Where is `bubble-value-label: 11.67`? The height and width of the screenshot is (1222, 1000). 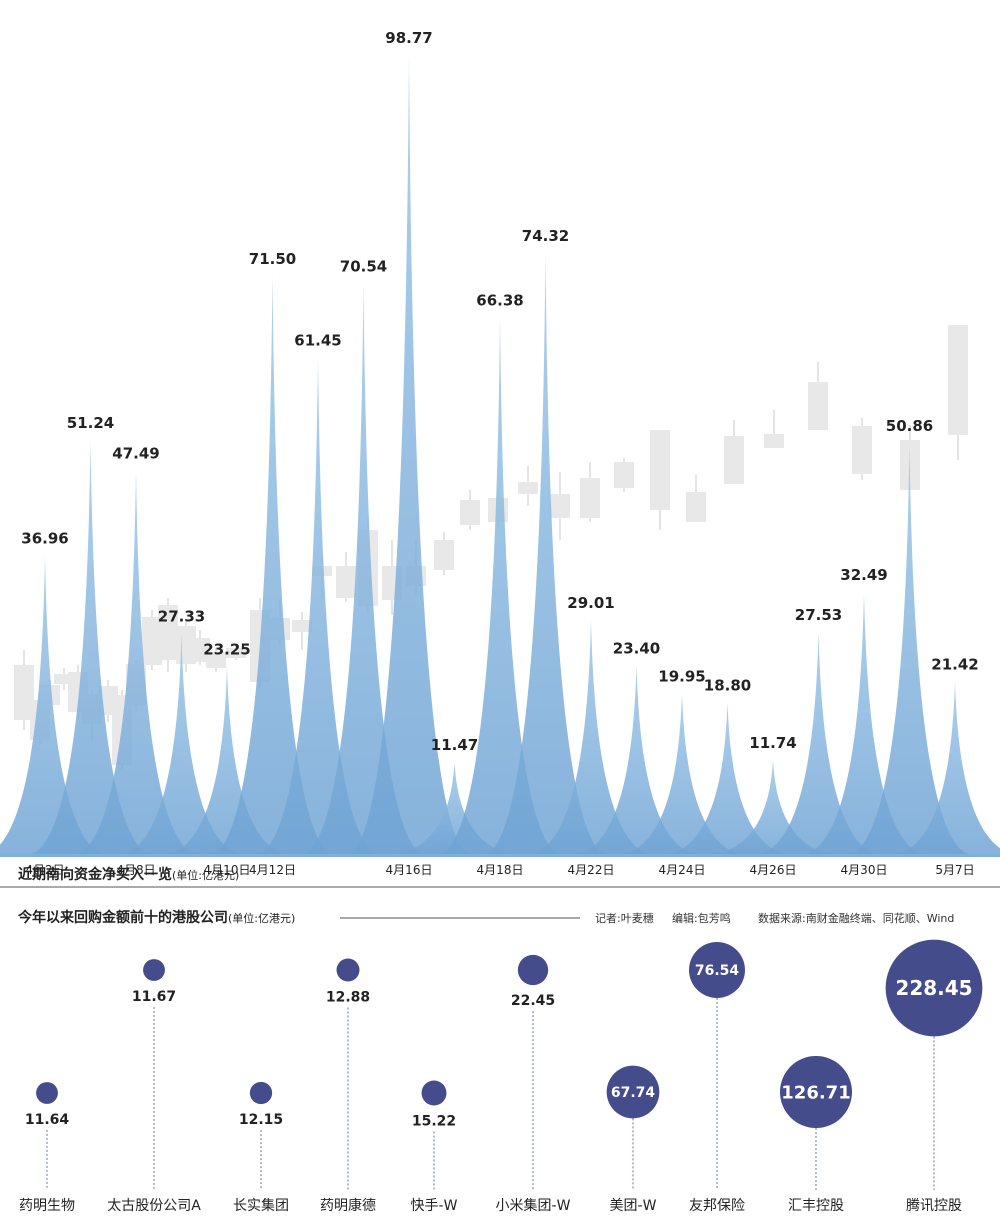 bubble-value-label: 11.67 is located at coordinates (154, 997).